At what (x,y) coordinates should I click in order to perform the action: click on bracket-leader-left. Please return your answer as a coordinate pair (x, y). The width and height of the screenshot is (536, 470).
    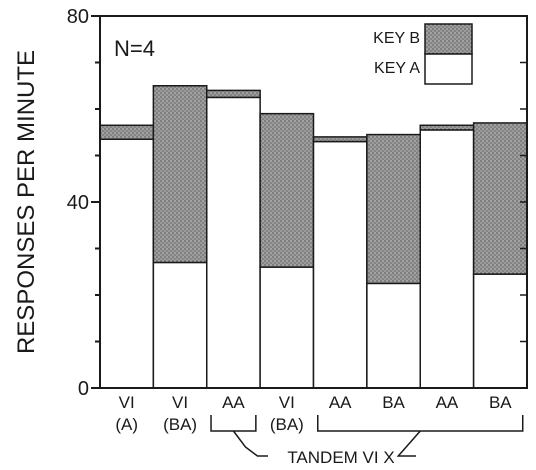
    Looking at the image, I should click on (250, 443).